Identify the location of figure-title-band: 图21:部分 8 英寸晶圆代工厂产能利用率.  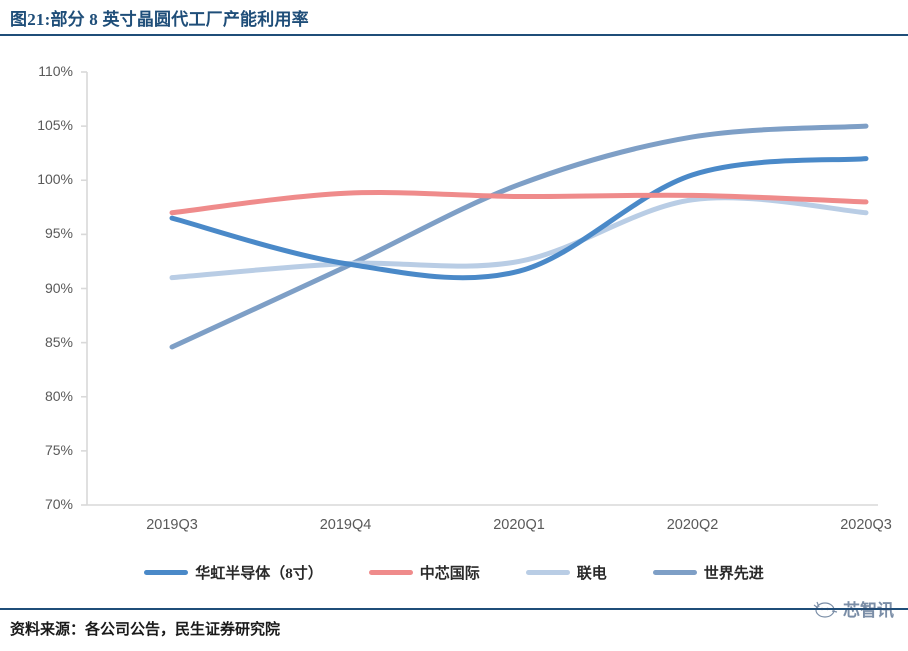
(454, 17).